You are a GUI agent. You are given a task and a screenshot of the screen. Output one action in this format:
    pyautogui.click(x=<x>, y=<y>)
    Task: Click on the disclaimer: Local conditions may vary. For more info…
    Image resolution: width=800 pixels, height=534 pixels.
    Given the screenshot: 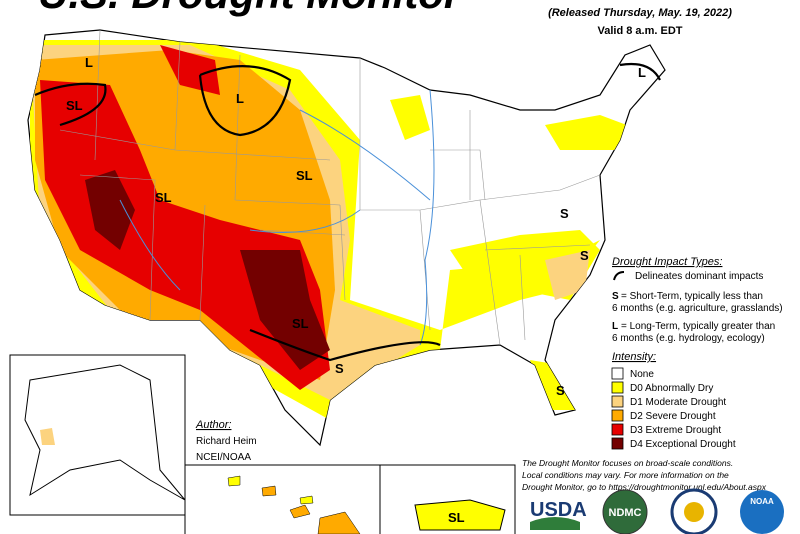 What is the action you would take?
    pyautogui.click(x=625, y=475)
    